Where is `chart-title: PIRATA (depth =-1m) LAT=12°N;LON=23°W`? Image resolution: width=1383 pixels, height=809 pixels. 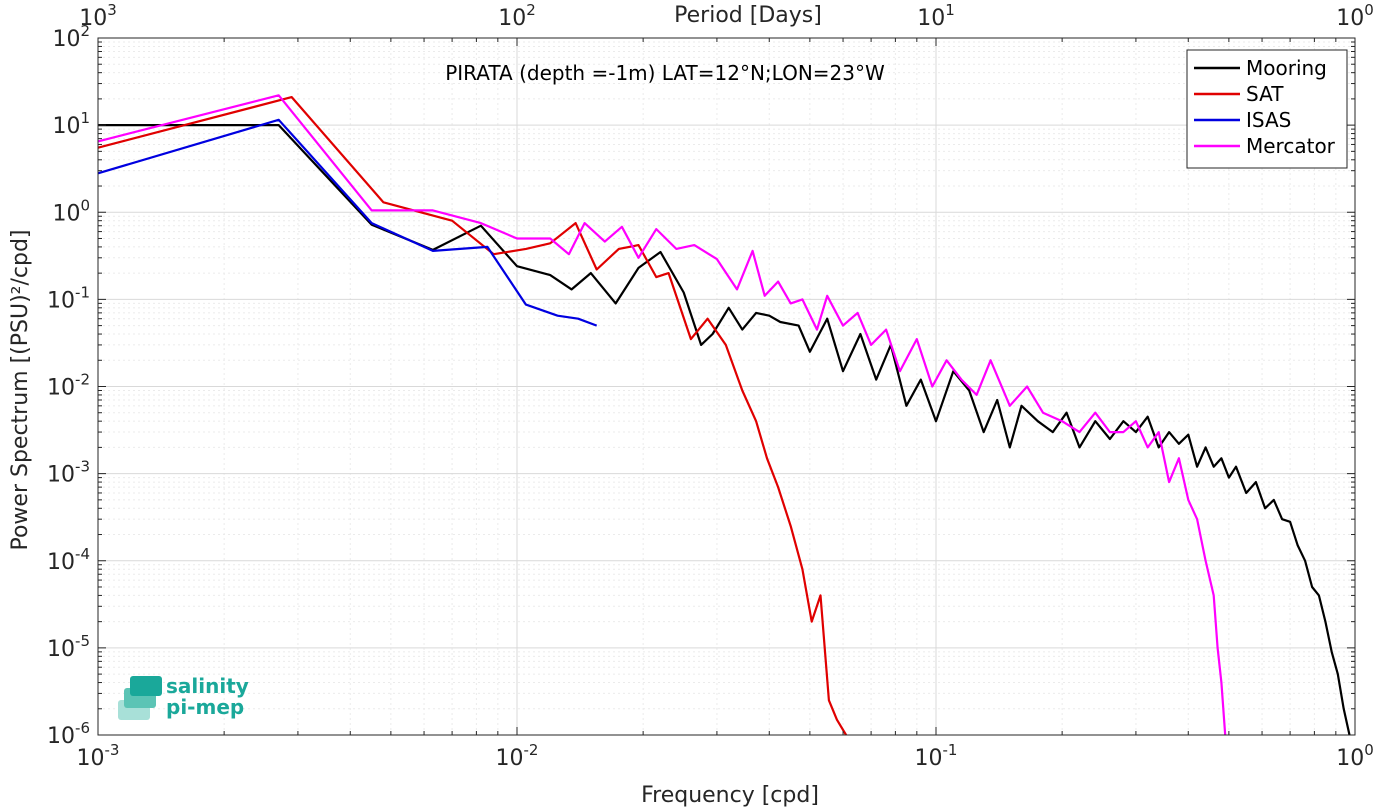 chart-title: PIRATA (depth =-1m) LAT=12°N;LON=23°W is located at coordinates (665, 73).